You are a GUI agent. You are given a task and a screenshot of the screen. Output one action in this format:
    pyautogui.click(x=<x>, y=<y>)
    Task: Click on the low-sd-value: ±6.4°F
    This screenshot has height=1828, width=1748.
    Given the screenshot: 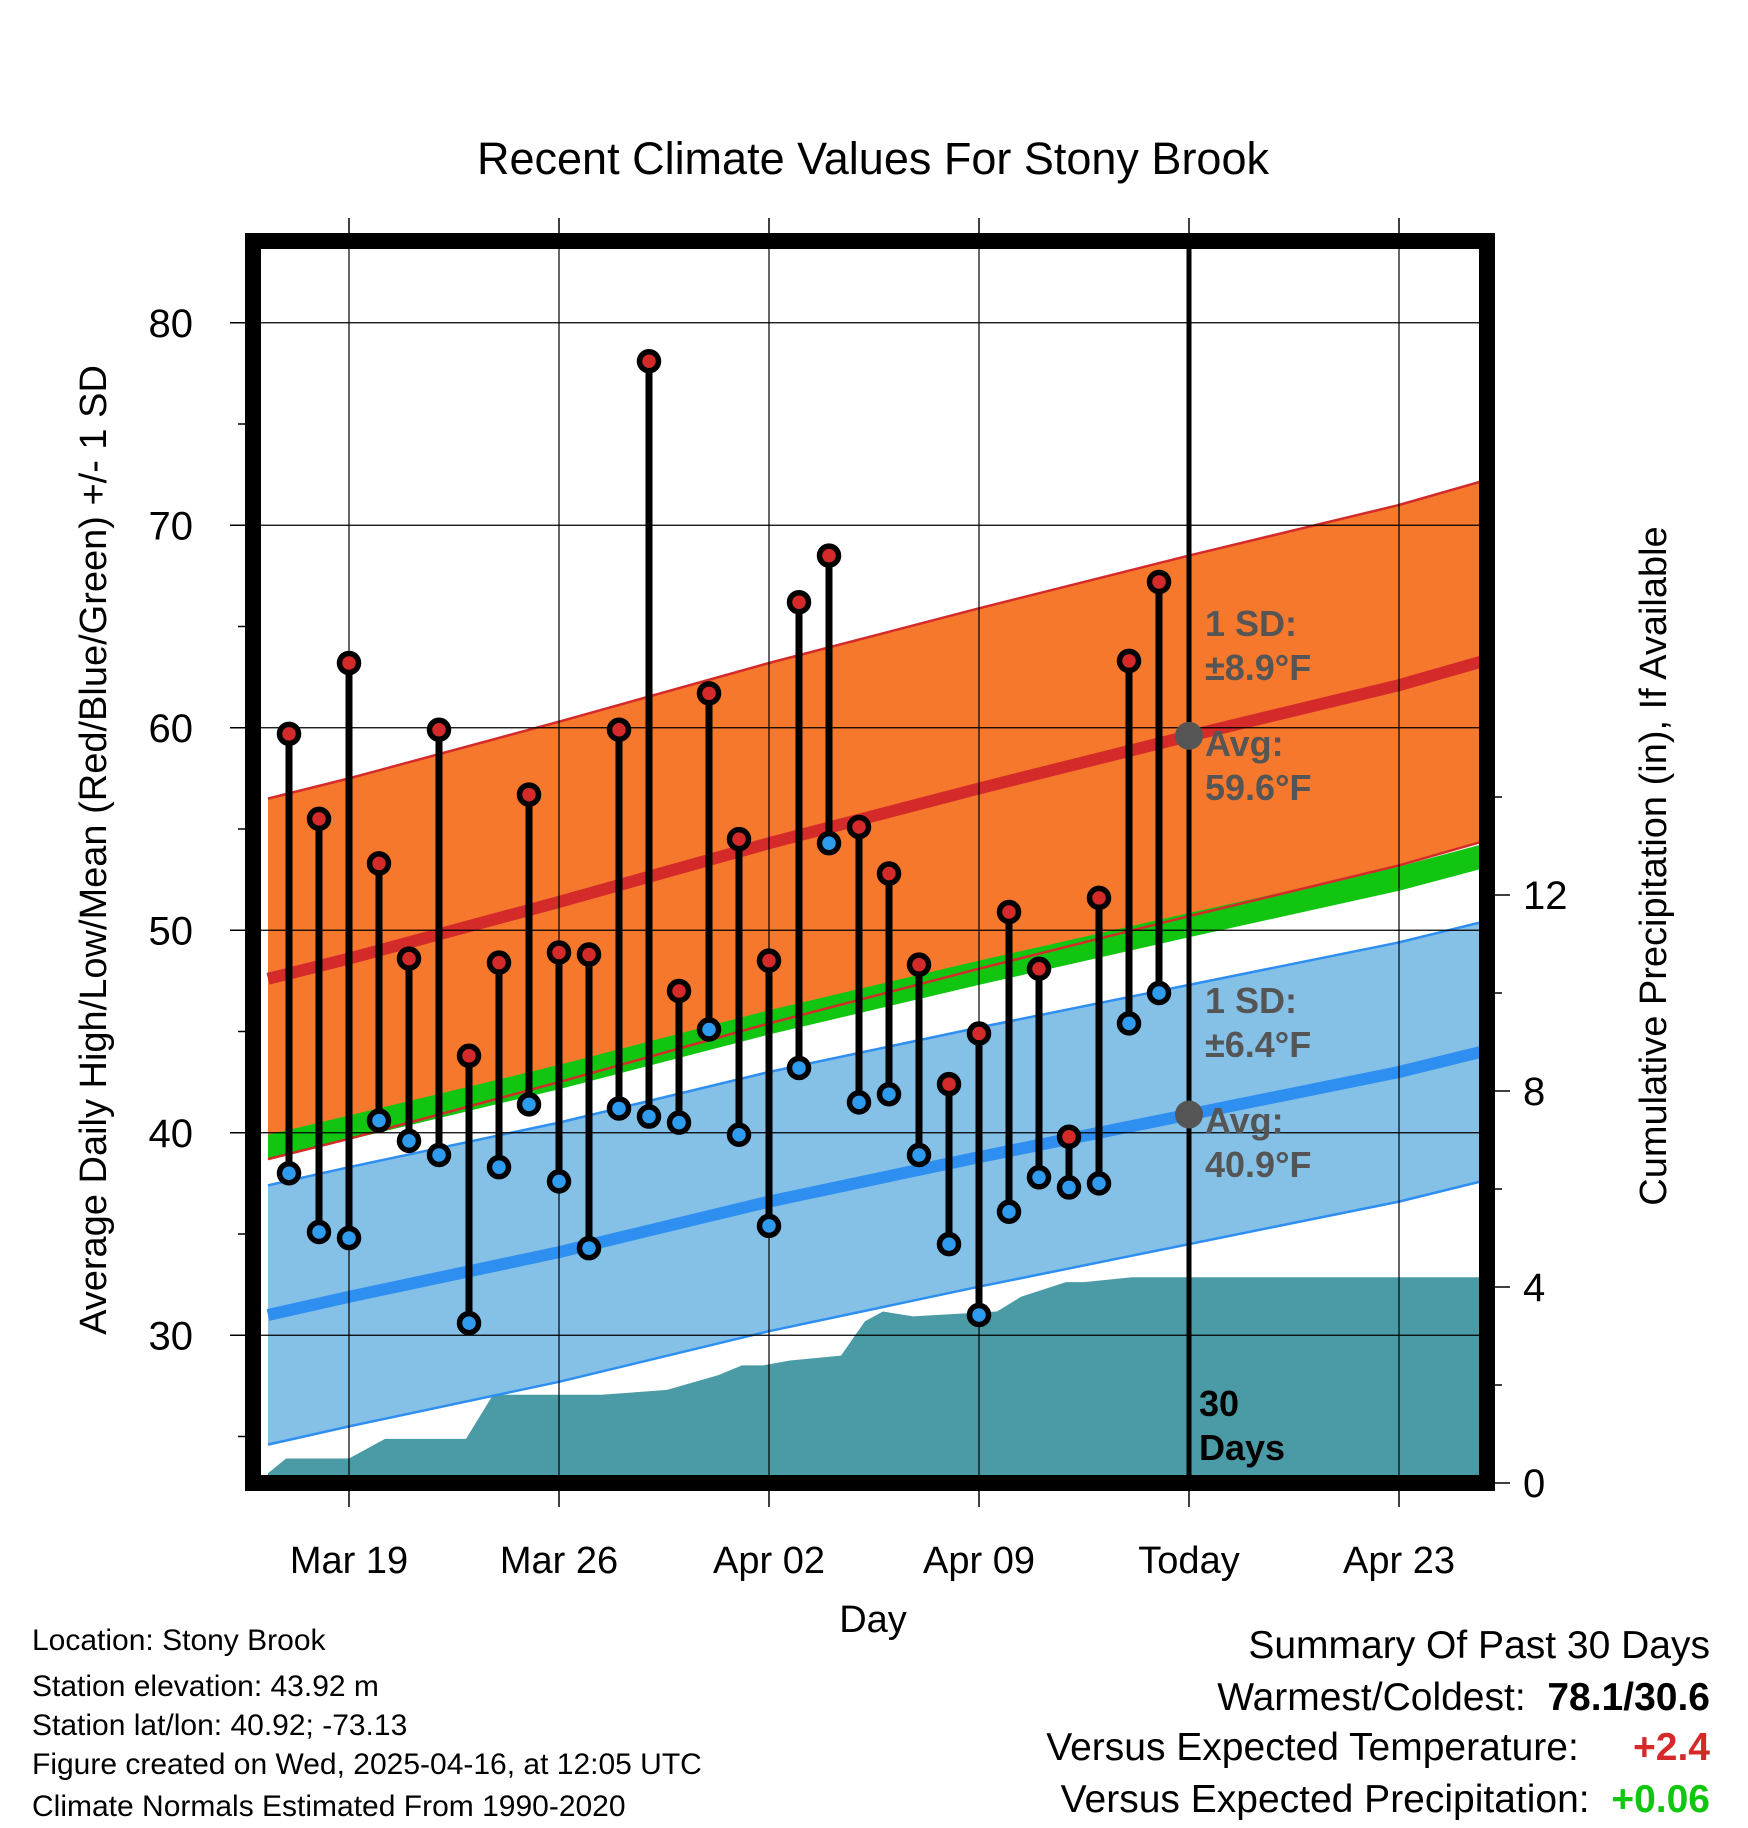 What is the action you would take?
    pyautogui.click(x=1258, y=1044)
    